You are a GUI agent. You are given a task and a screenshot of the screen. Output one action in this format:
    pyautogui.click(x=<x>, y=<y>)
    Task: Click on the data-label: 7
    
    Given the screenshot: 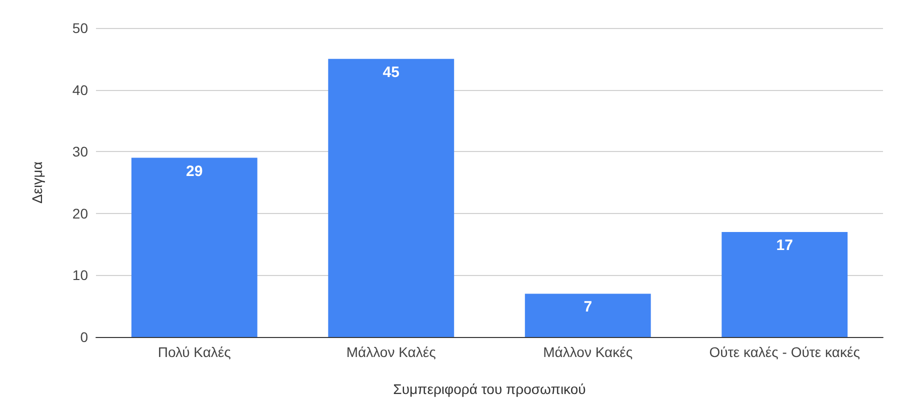 What is the action you would take?
    pyautogui.click(x=588, y=307)
    